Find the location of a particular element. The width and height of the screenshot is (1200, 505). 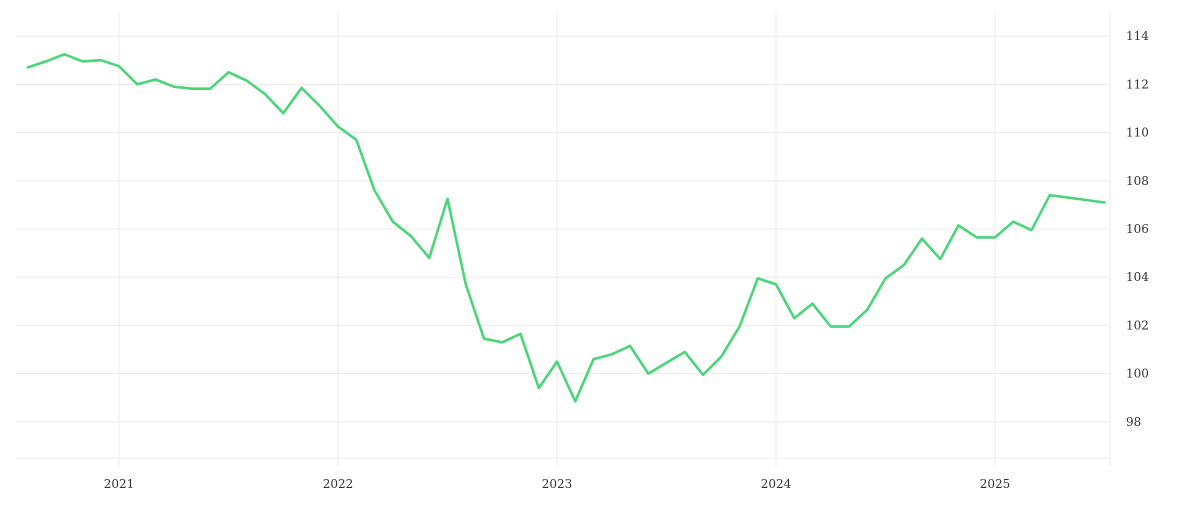

y-tick-label: 112 is located at coordinates (1137, 84).